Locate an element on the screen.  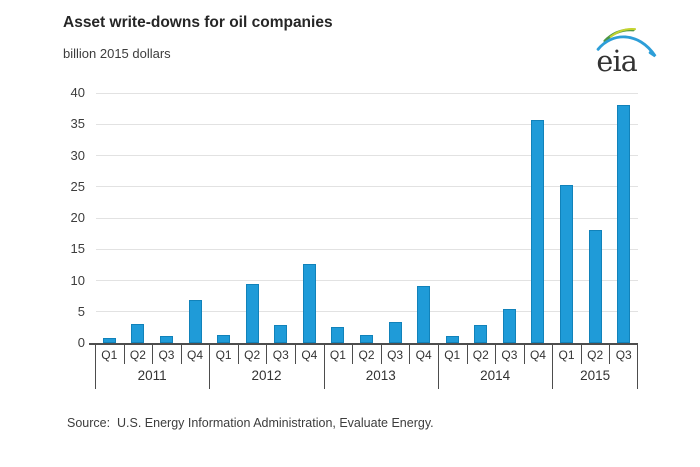
y-tick-label-35: 35 is located at coordinates (77, 124).